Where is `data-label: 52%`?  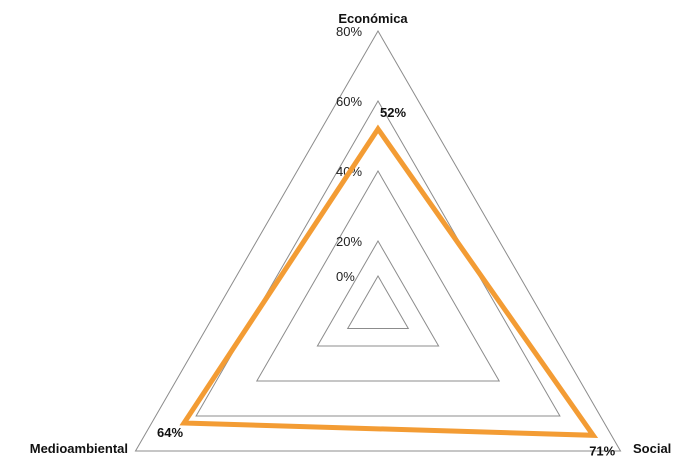 data-label: 52% is located at coordinates (393, 112).